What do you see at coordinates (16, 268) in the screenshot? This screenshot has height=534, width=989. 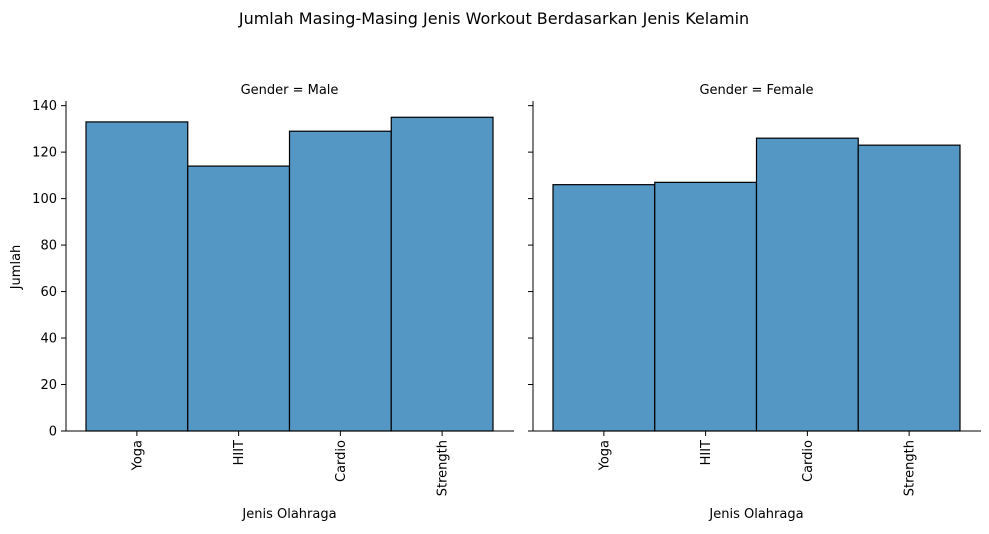 I see `y-axis-label: Jumlah` at bounding box center [16, 268].